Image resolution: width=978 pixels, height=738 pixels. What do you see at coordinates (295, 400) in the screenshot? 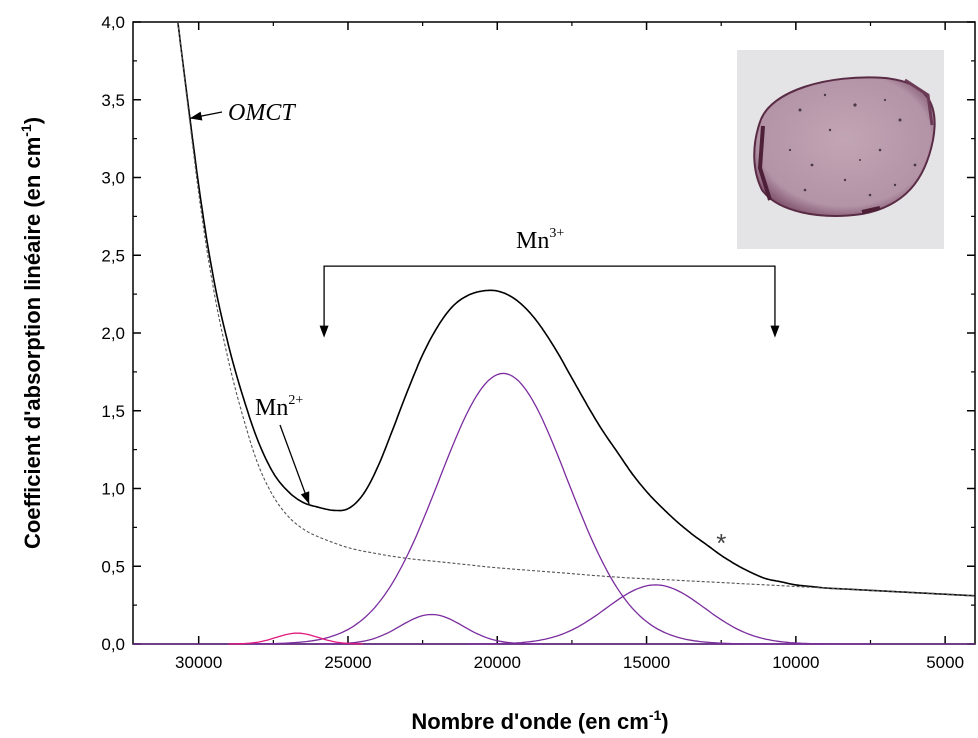
I see `mn2-label-sup: 2+` at bounding box center [295, 400].